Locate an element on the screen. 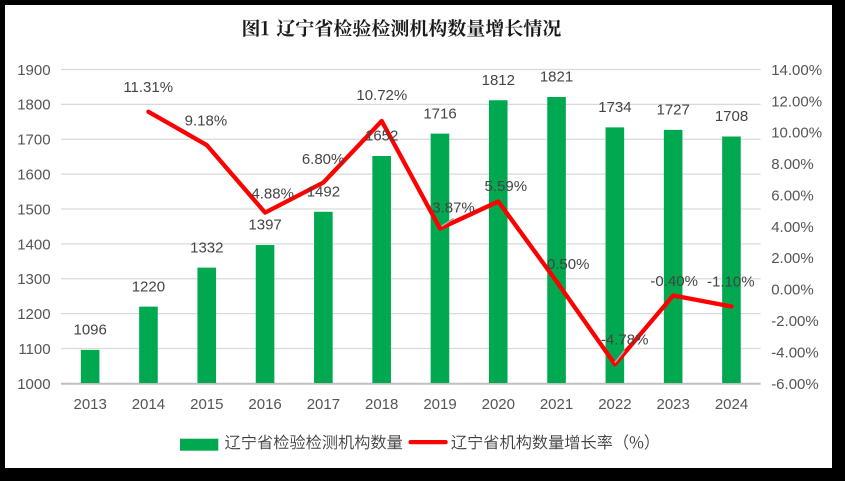 This screenshot has height=481, width=845. svg-text: 1716 is located at coordinates (439, 113).